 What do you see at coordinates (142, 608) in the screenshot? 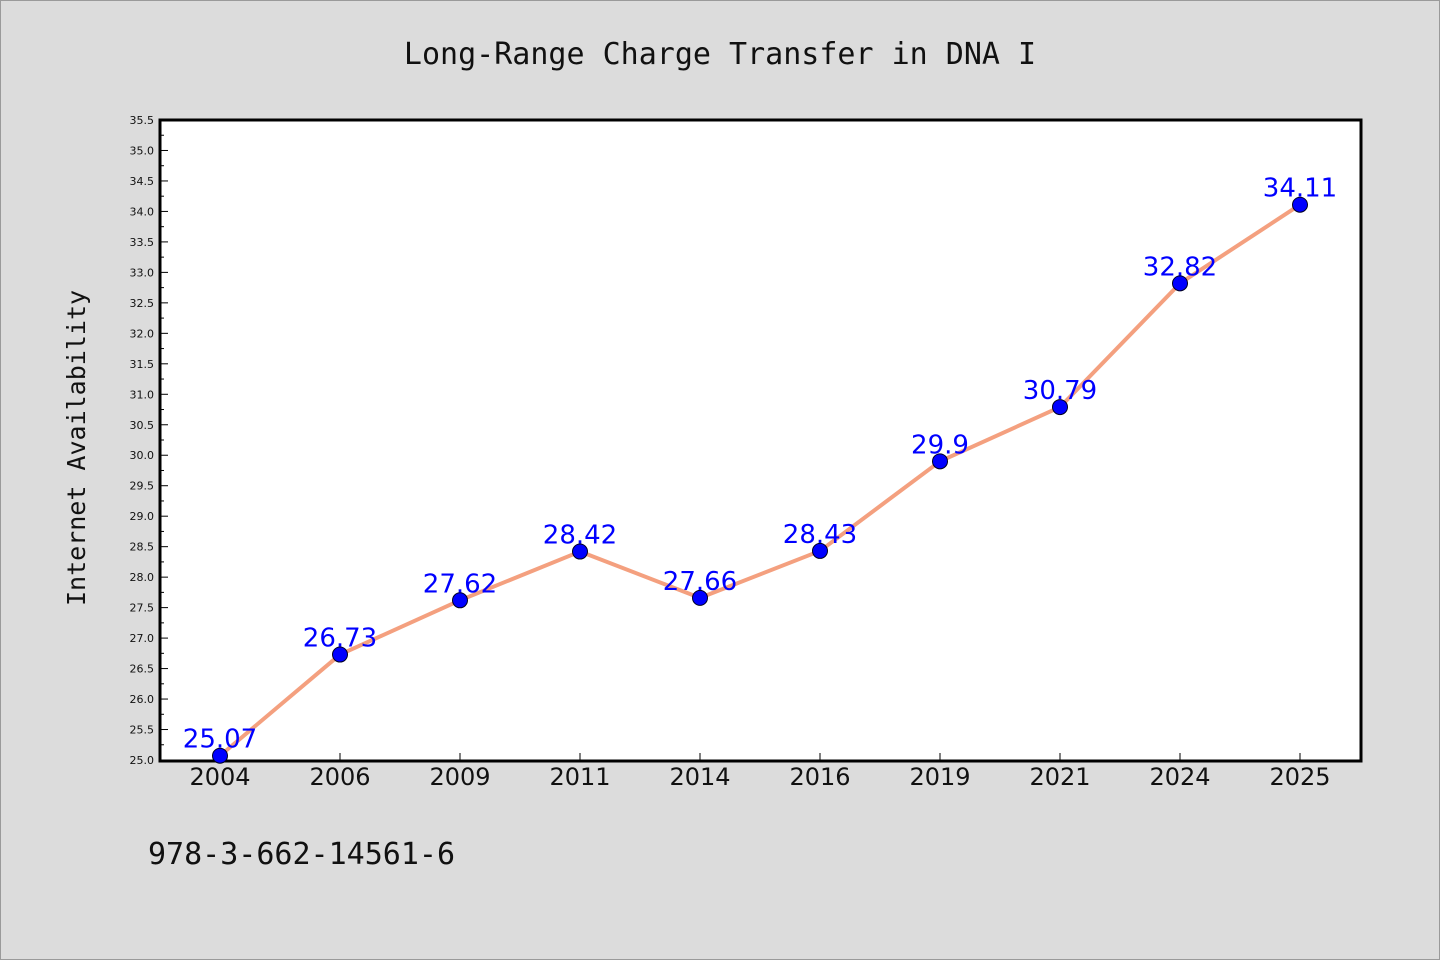
I see `y-tick-label: 27.5` at bounding box center [142, 608].